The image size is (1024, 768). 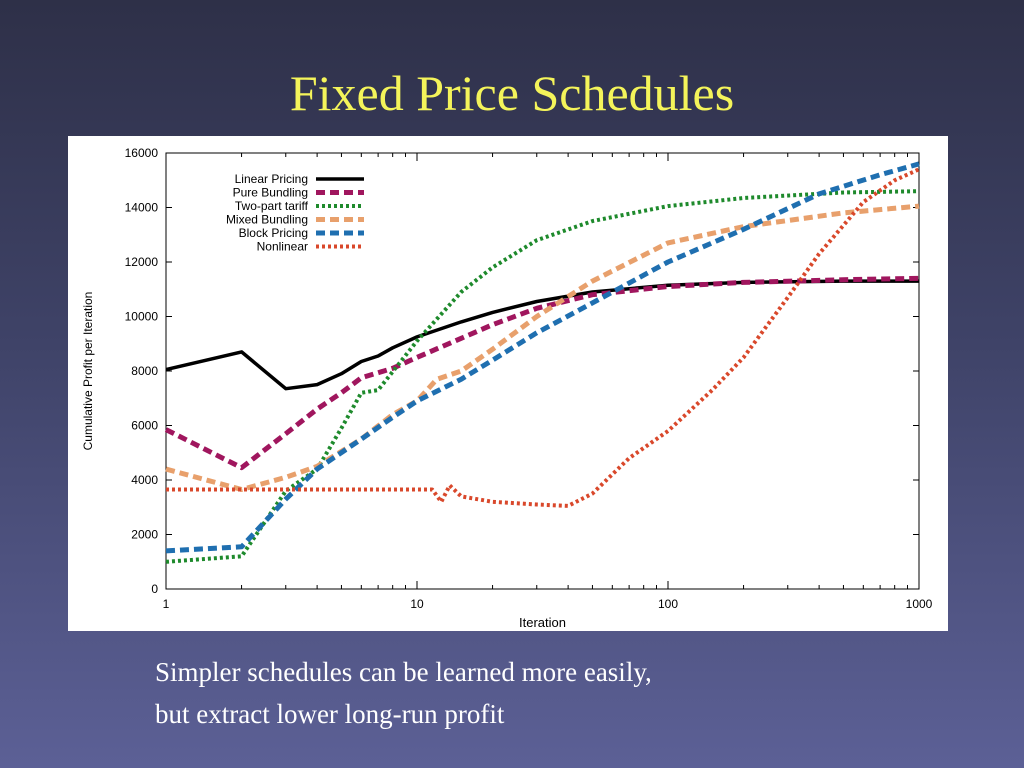 What do you see at coordinates (282, 247) in the screenshot?
I see `legend-label: Nonlinear` at bounding box center [282, 247].